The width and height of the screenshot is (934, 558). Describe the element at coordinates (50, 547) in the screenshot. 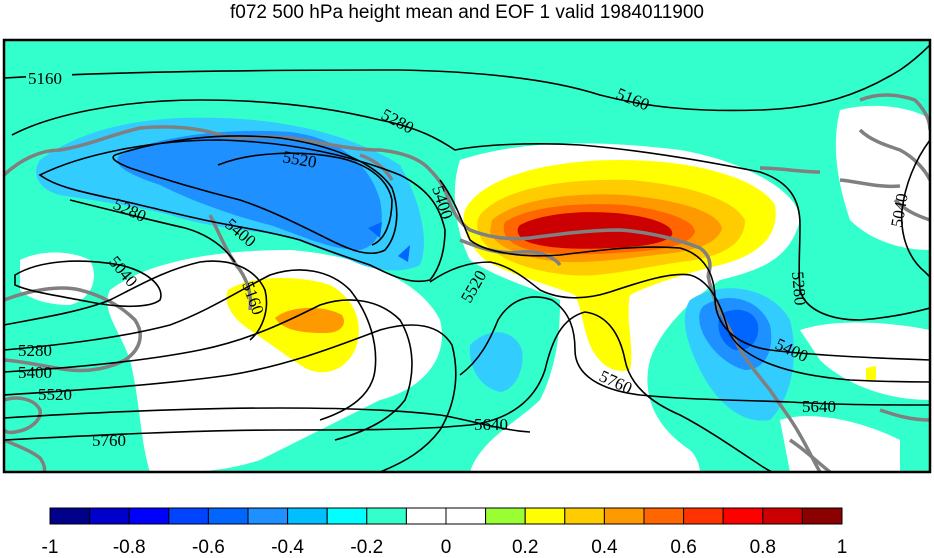

I see `colorbar-tick-label: -1` at that location.